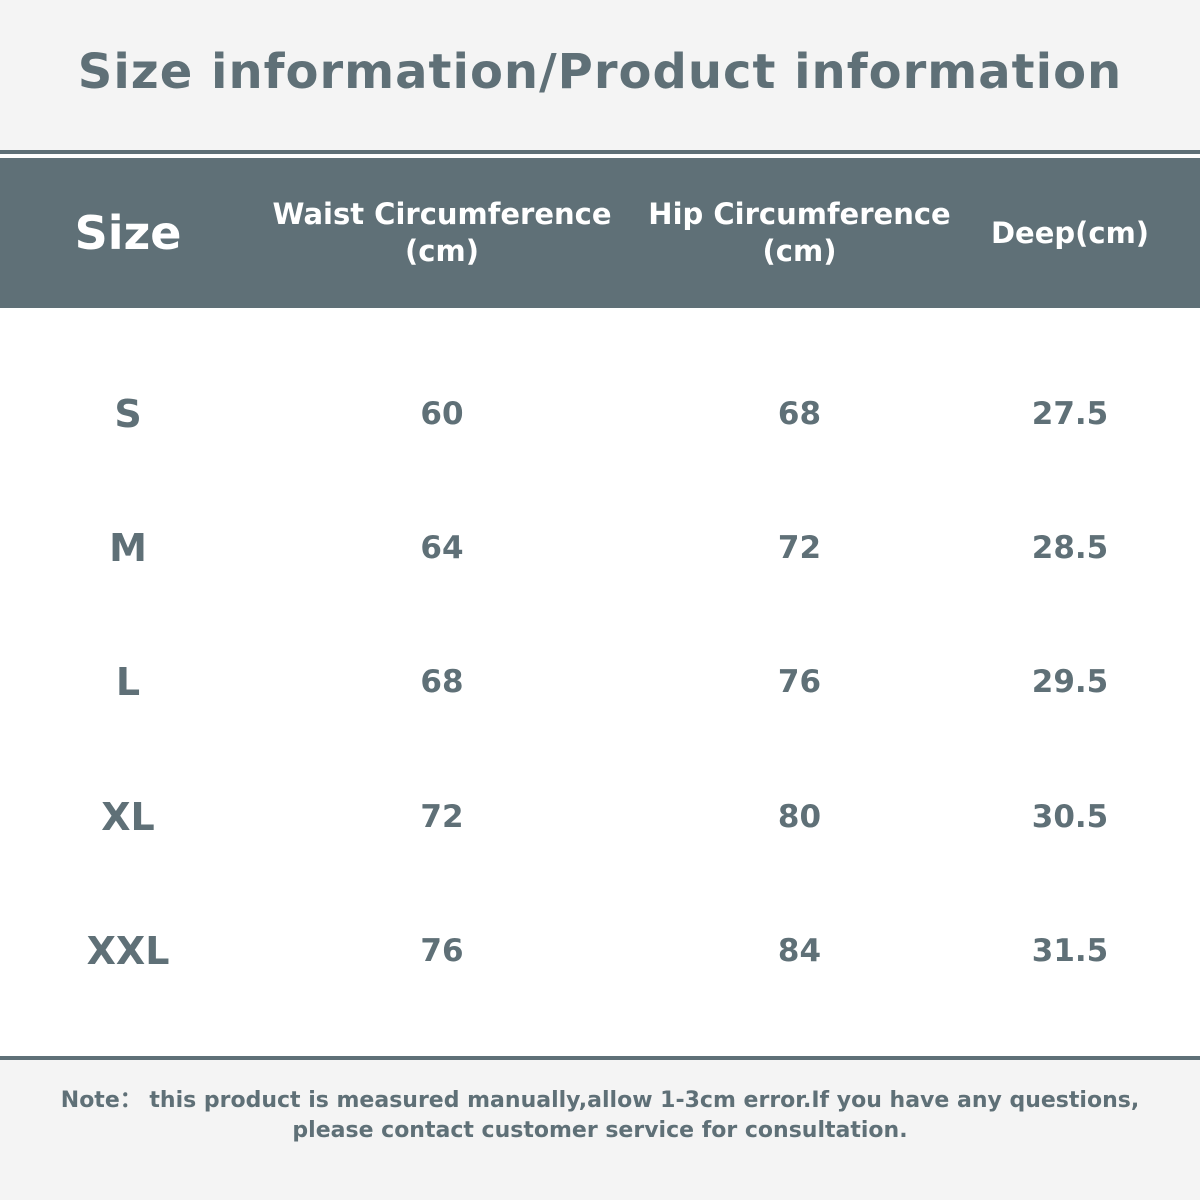  I want to click on cell-size: L, so click(128, 682).